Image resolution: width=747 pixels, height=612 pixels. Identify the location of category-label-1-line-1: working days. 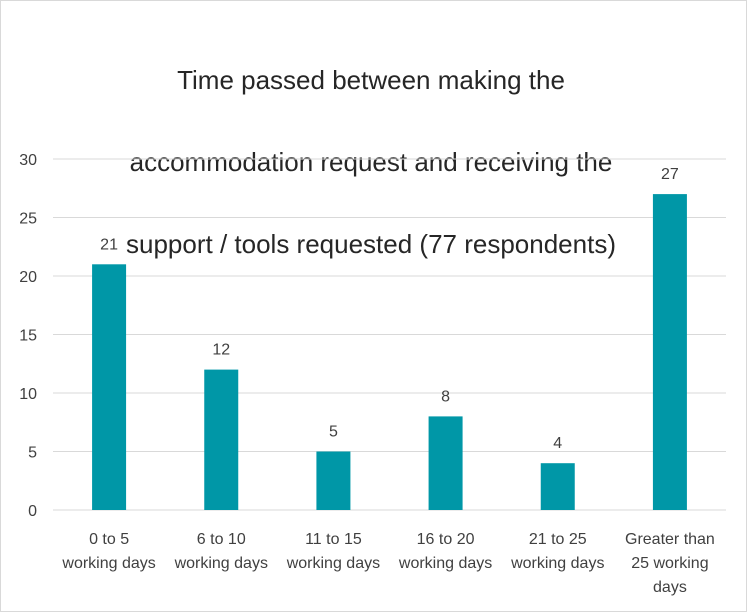
(221, 563).